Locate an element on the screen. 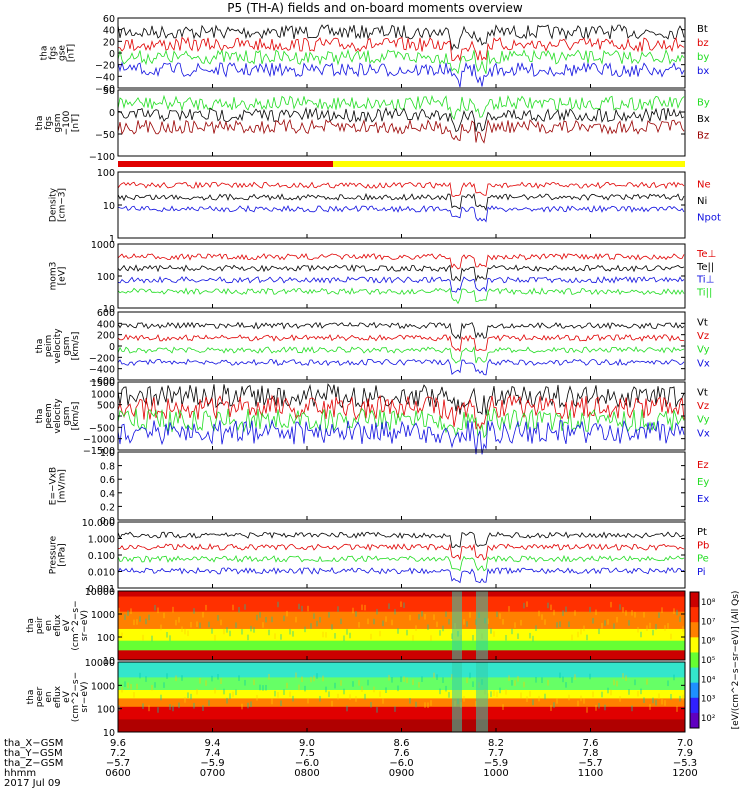 This screenshot has width=750, height=800. y-axis-label: gse is located at coordinates (63, 53).